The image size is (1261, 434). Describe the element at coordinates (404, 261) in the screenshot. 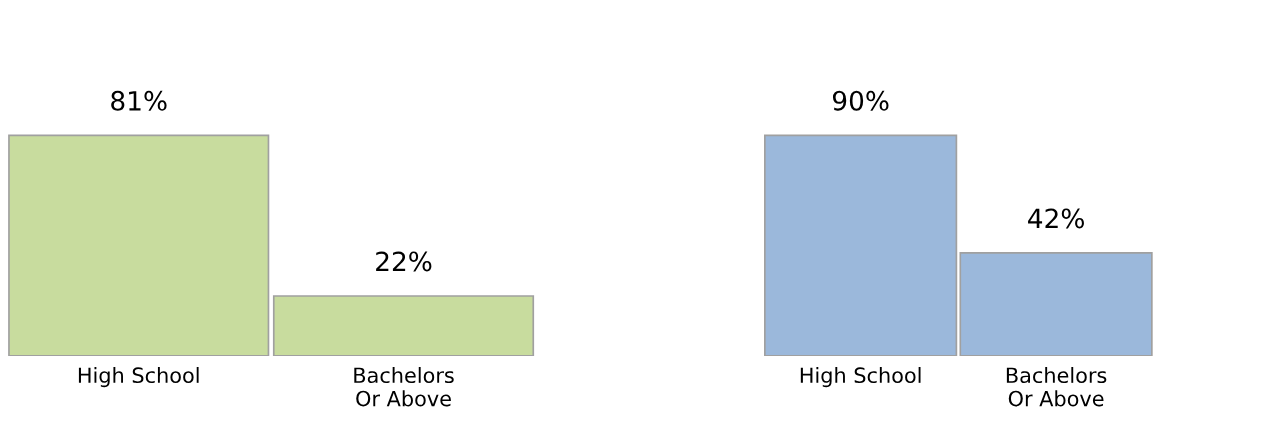

I see `data-label: 22%` at that location.